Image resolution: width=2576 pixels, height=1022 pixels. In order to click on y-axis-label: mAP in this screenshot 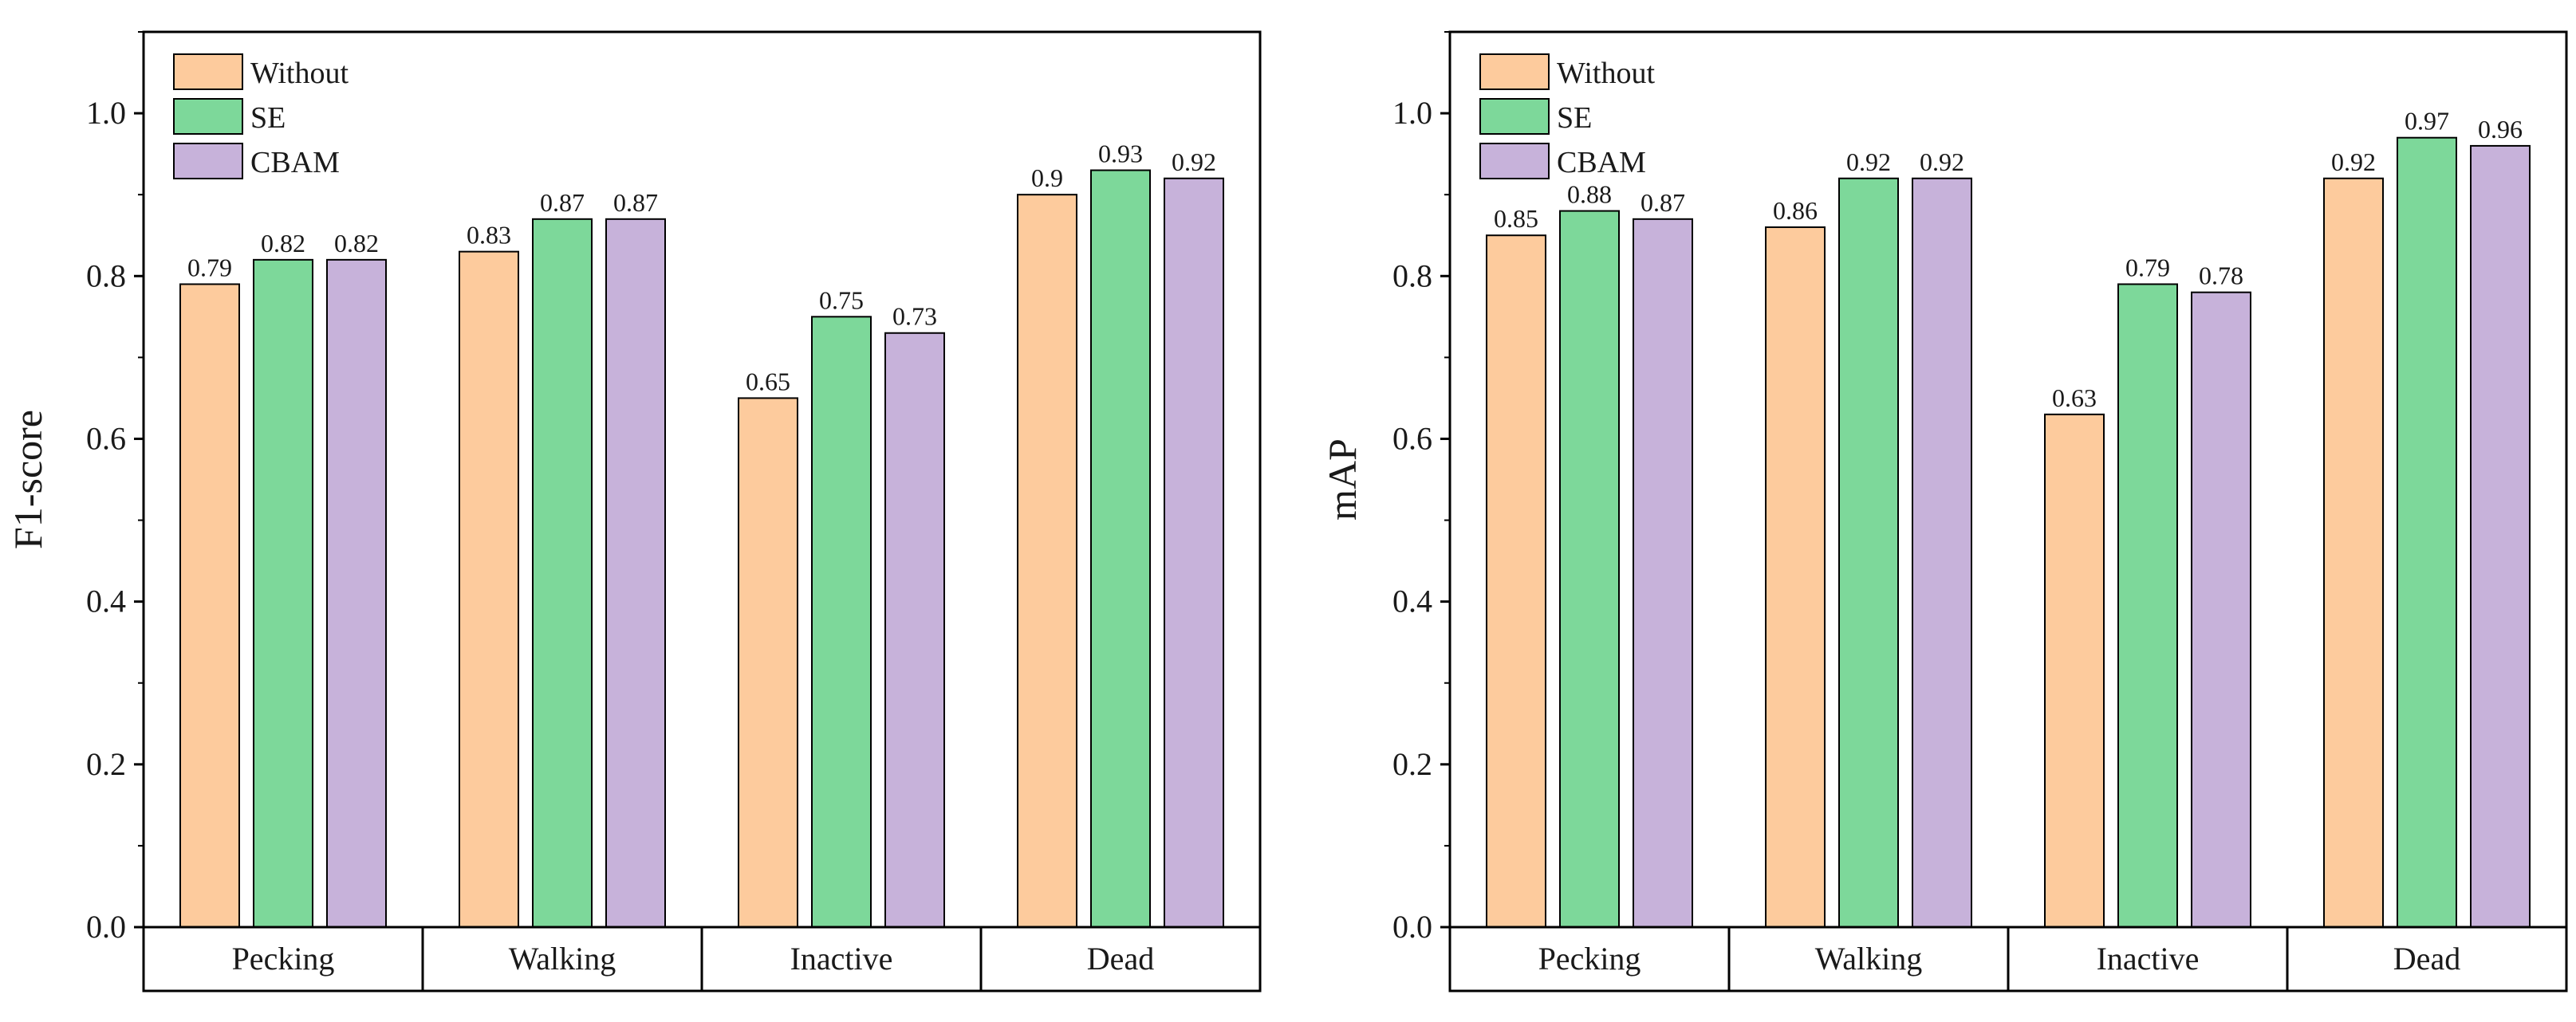, I will do `click(1342, 480)`.